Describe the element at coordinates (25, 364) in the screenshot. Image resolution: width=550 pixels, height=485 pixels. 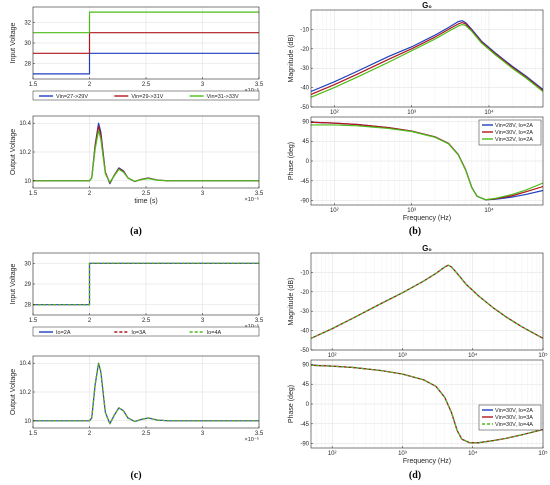
I see `y-tick-label: 10.4` at that location.